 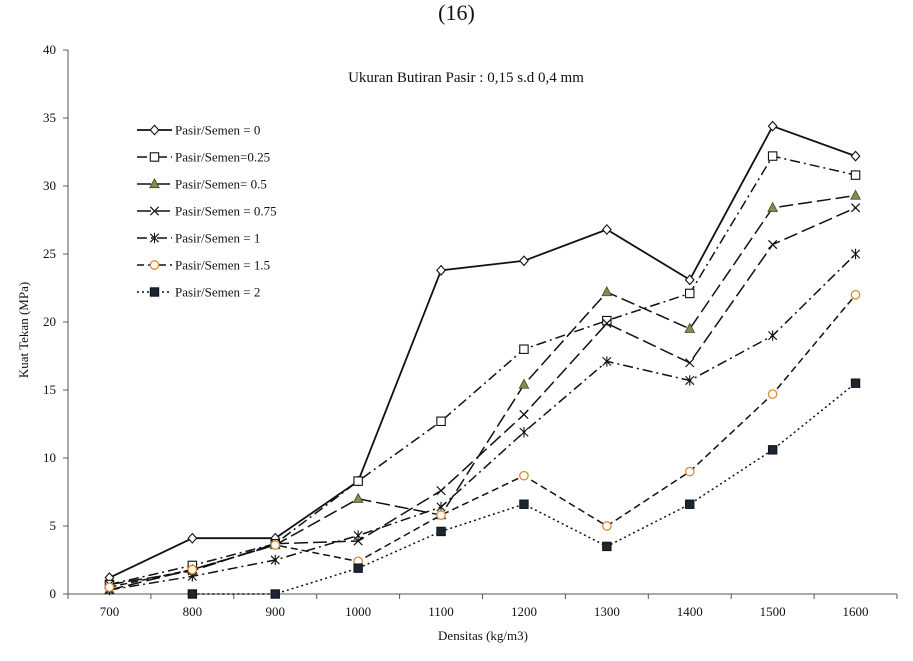 What do you see at coordinates (690, 611) in the screenshot?
I see `x-tick-label: 1400` at bounding box center [690, 611].